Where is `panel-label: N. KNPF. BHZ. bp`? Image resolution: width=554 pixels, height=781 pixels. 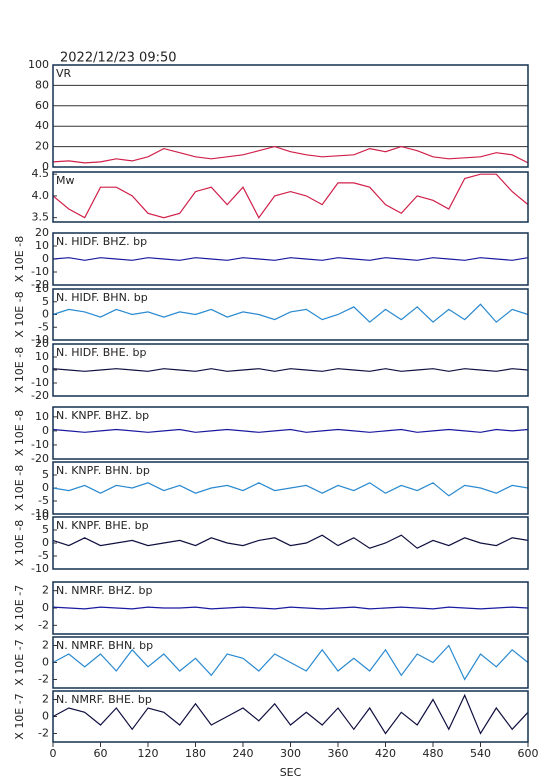
panel-label: N. KNPF. BHZ. bp is located at coordinates (102, 415).